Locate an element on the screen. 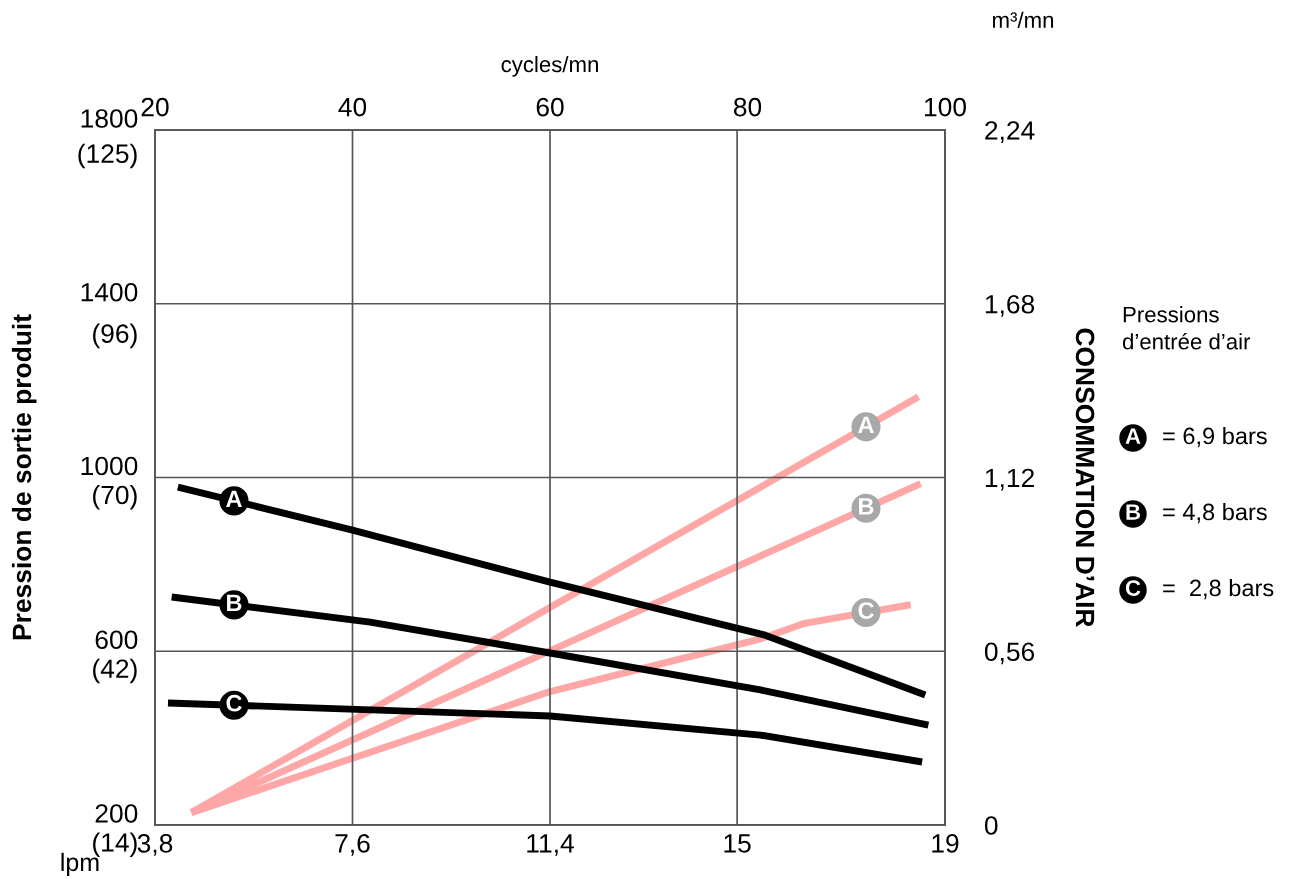 Image resolution: width=1309 pixels, height=879 pixels. y2-tick-label: 1,12 is located at coordinates (1009, 479).